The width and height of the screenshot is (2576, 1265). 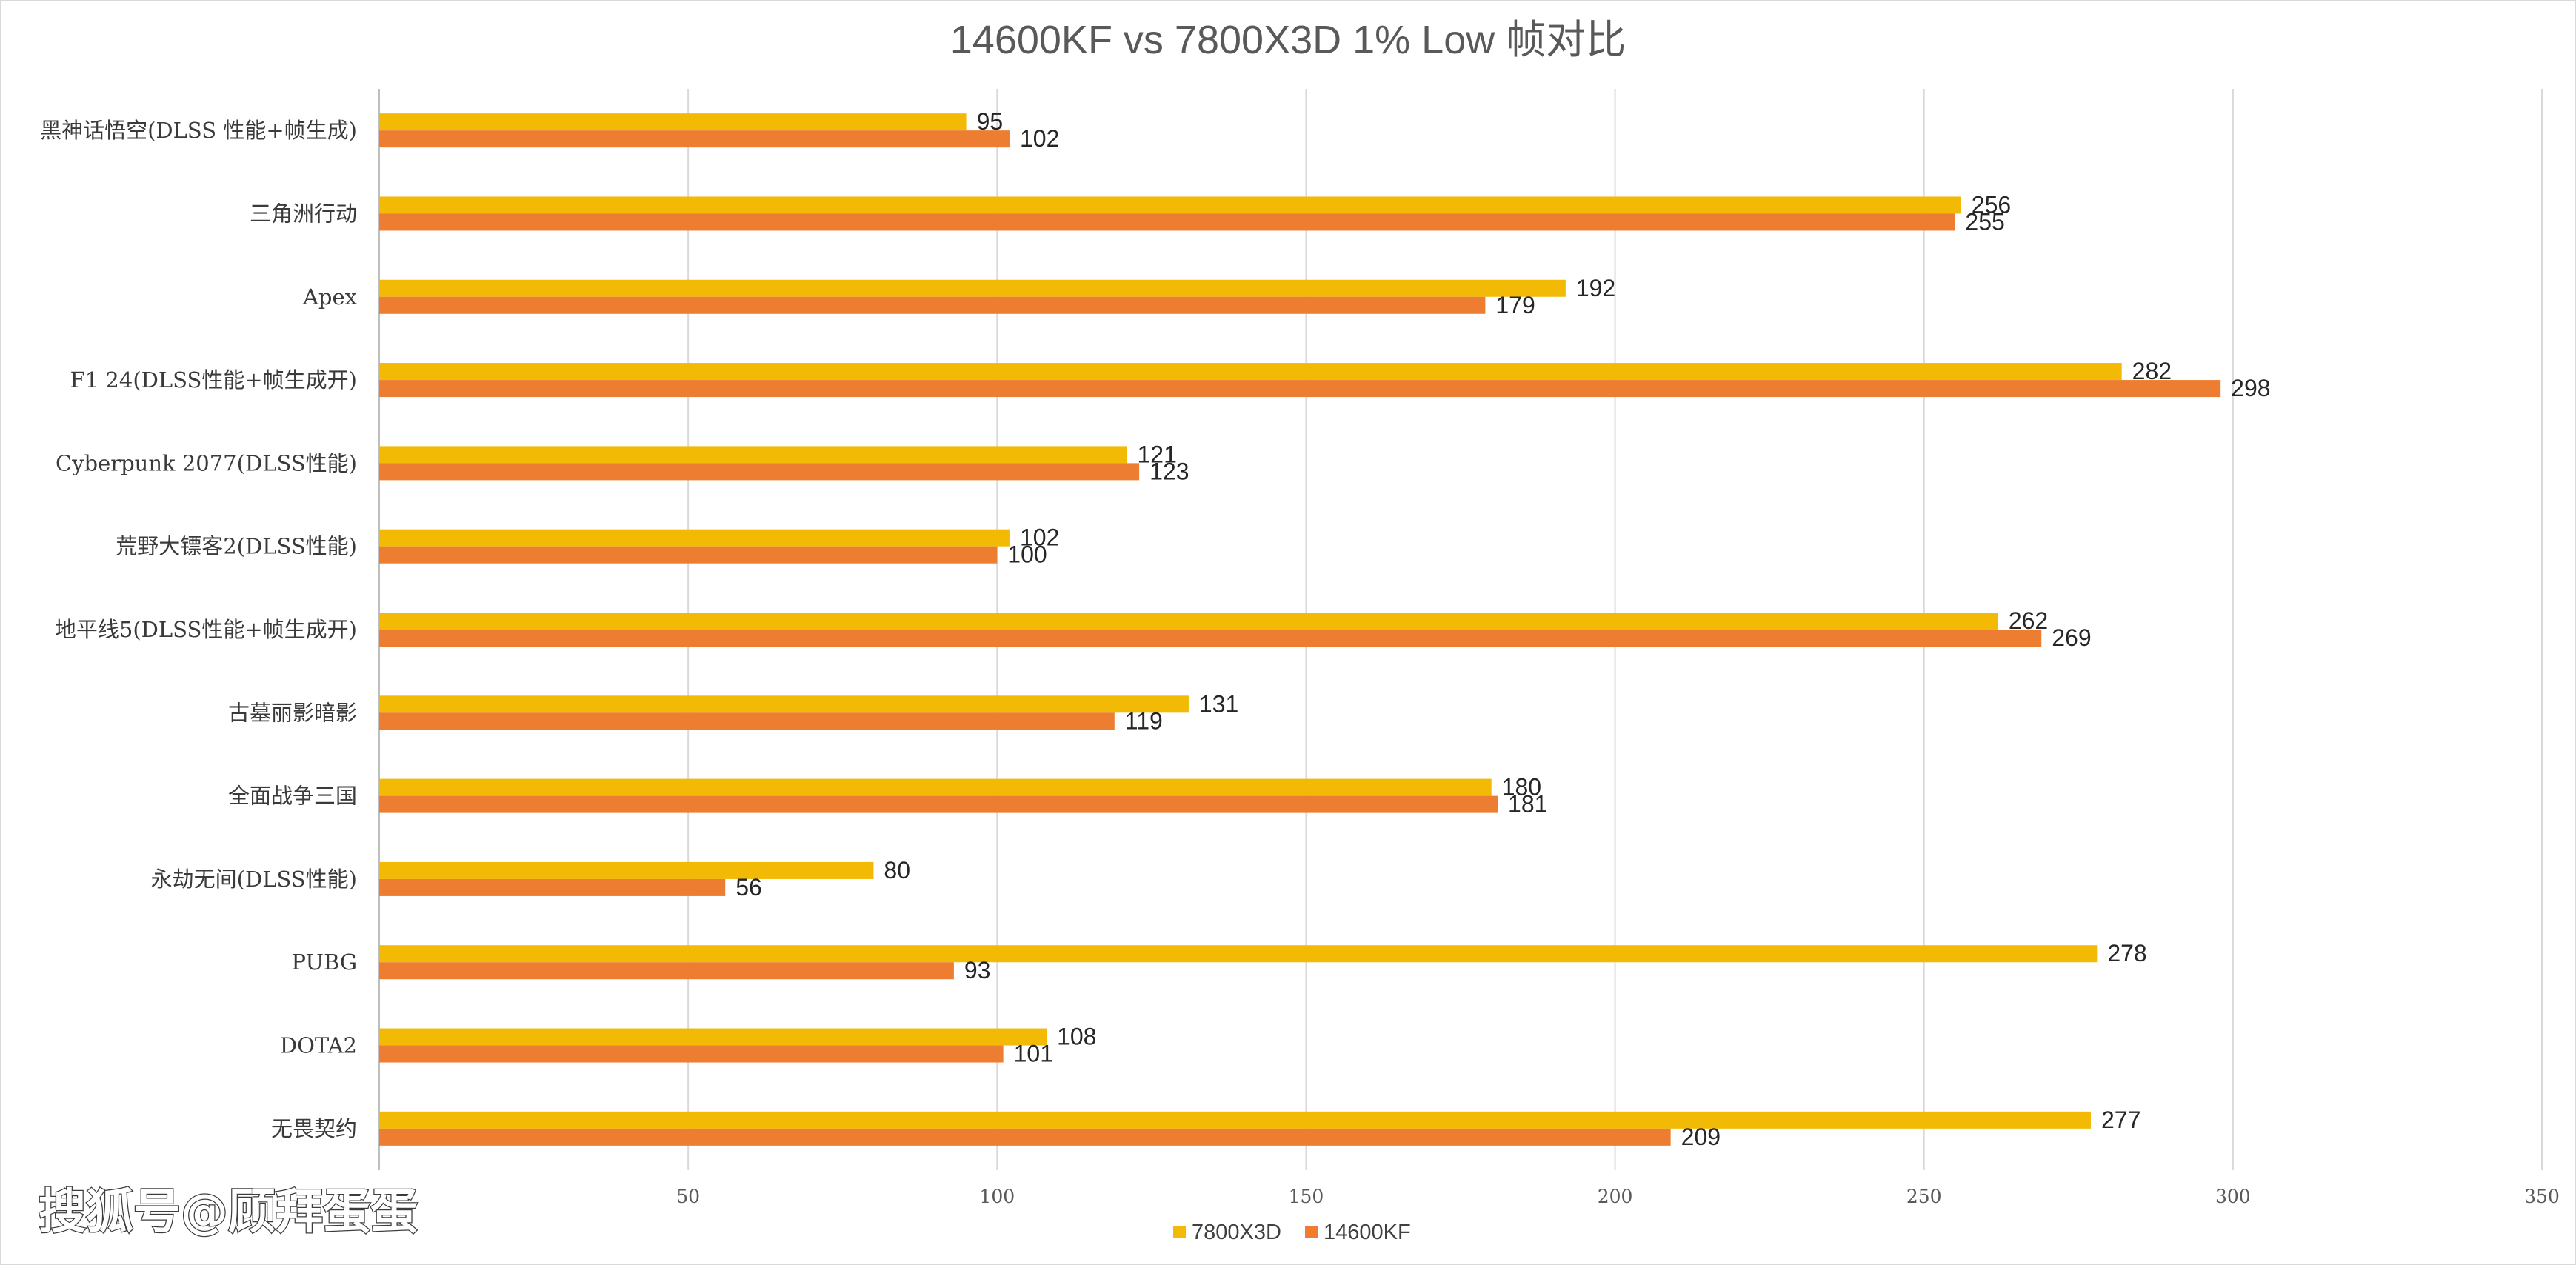 I want to click on data-label-14600kf: 179, so click(x=1515, y=305).